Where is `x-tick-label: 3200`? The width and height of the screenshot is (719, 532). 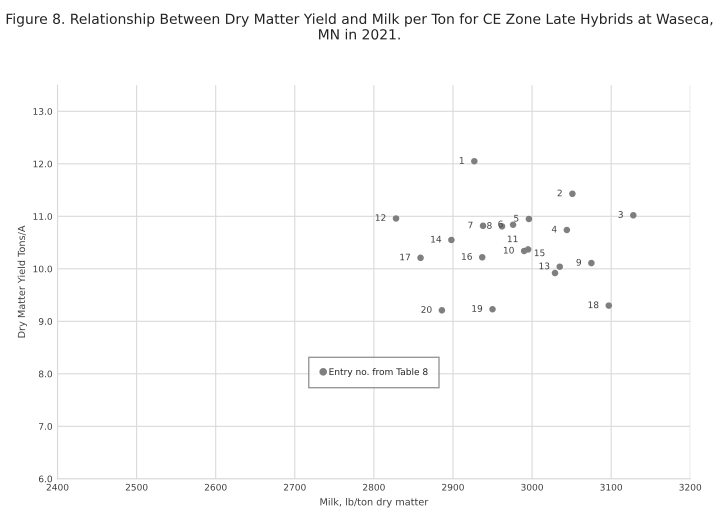
x-tick-label: 3200 is located at coordinates (690, 487).